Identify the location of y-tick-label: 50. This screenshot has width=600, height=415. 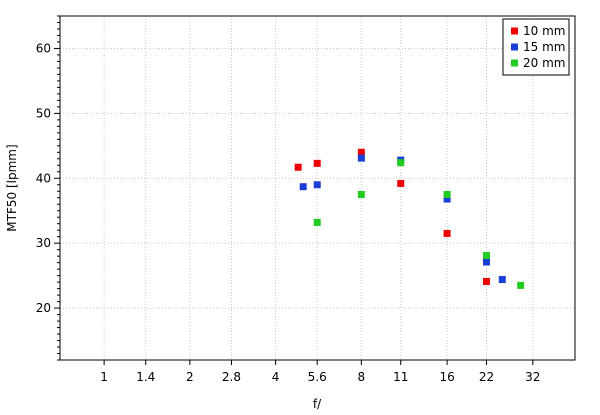
(43, 113).